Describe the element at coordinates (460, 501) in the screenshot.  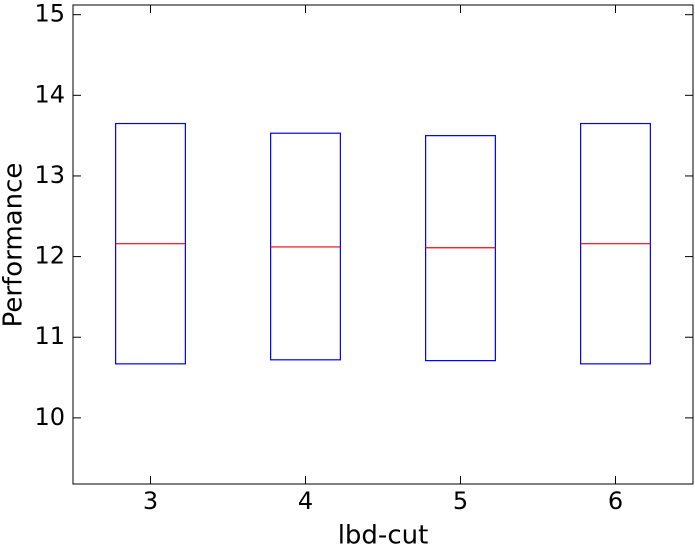
I see `x-tick-label: 5` at that location.